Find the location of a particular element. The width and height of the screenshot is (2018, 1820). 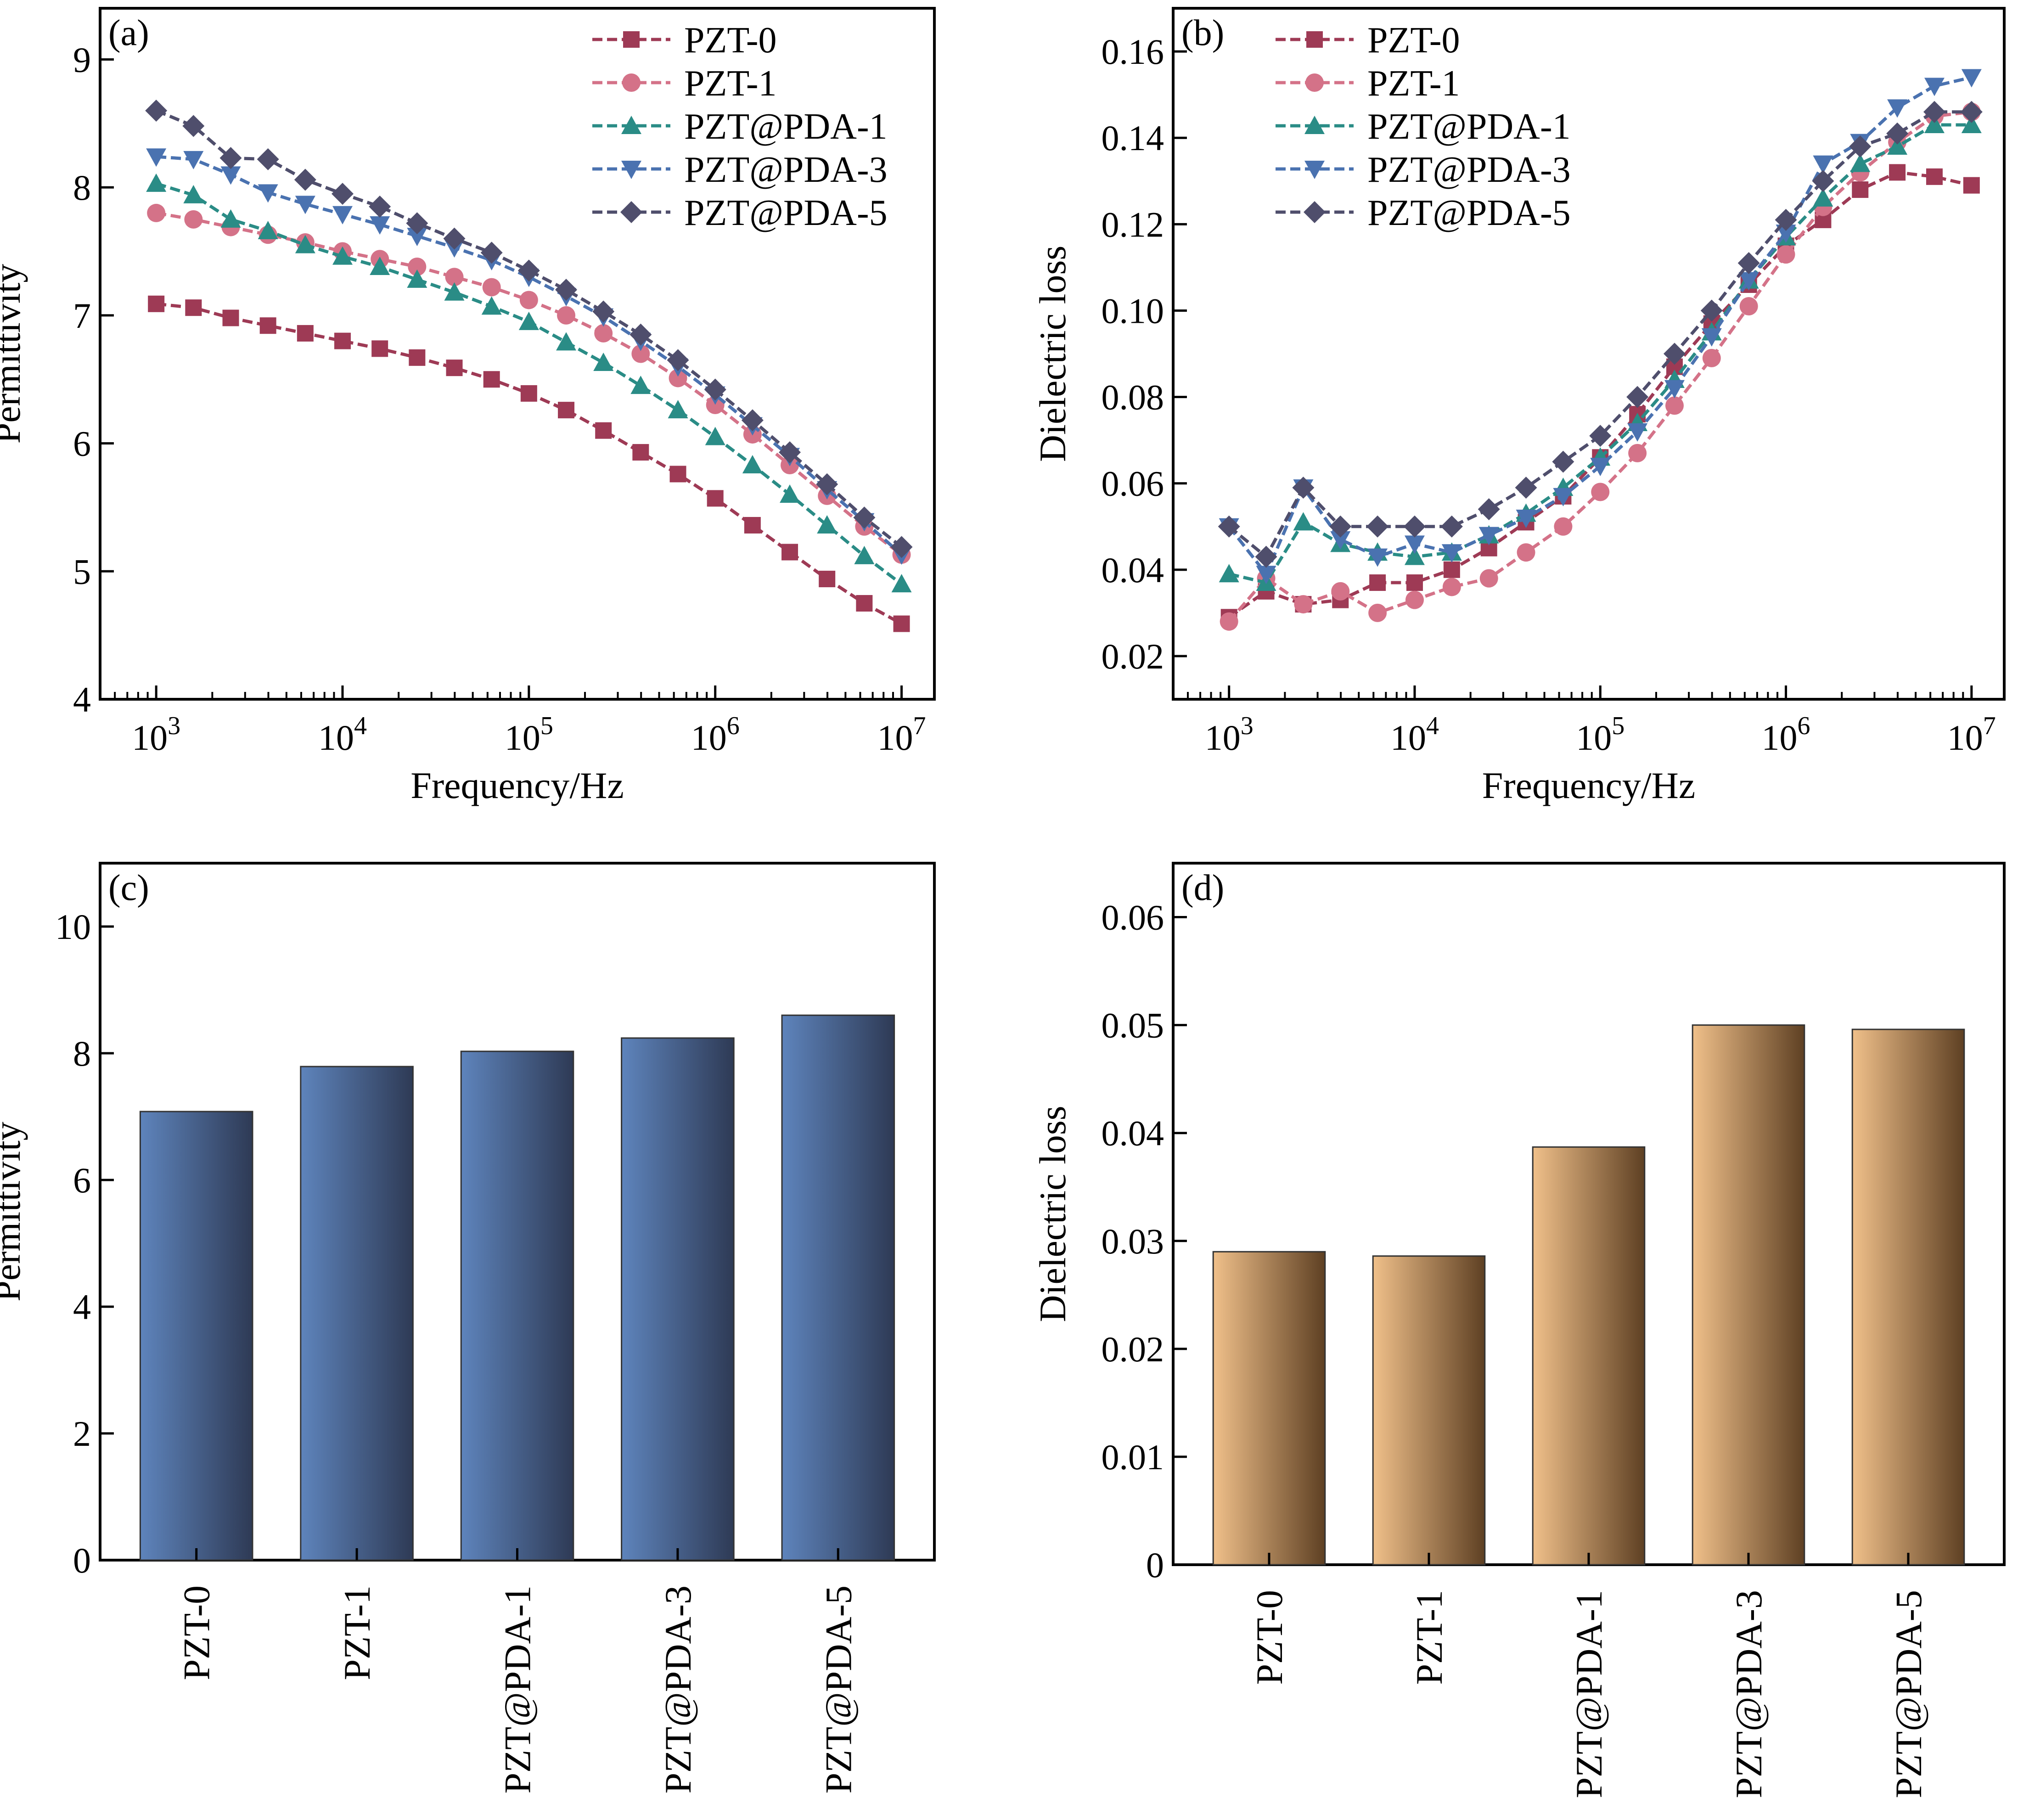

panel-b-y-tick-label: 0.06 is located at coordinates (1133, 484).